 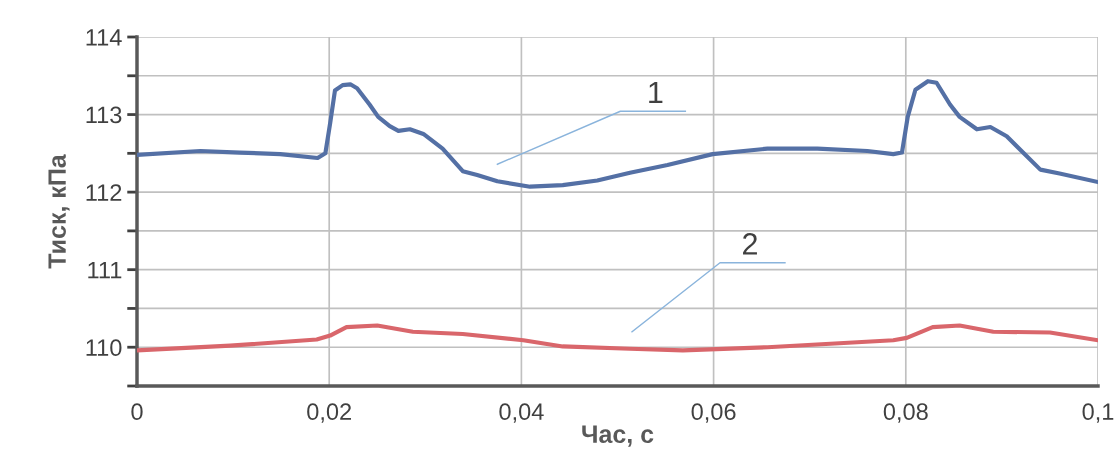 What do you see at coordinates (1098, 413) in the screenshot?
I see `x-tick-label: 0,1` at bounding box center [1098, 413].